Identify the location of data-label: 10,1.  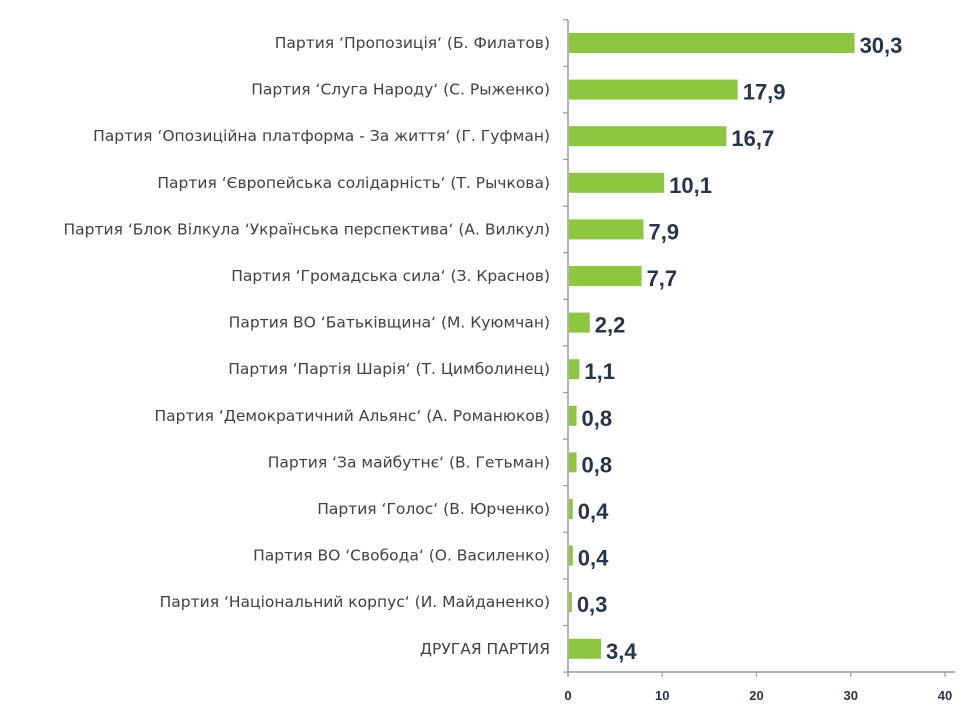
(690, 185).